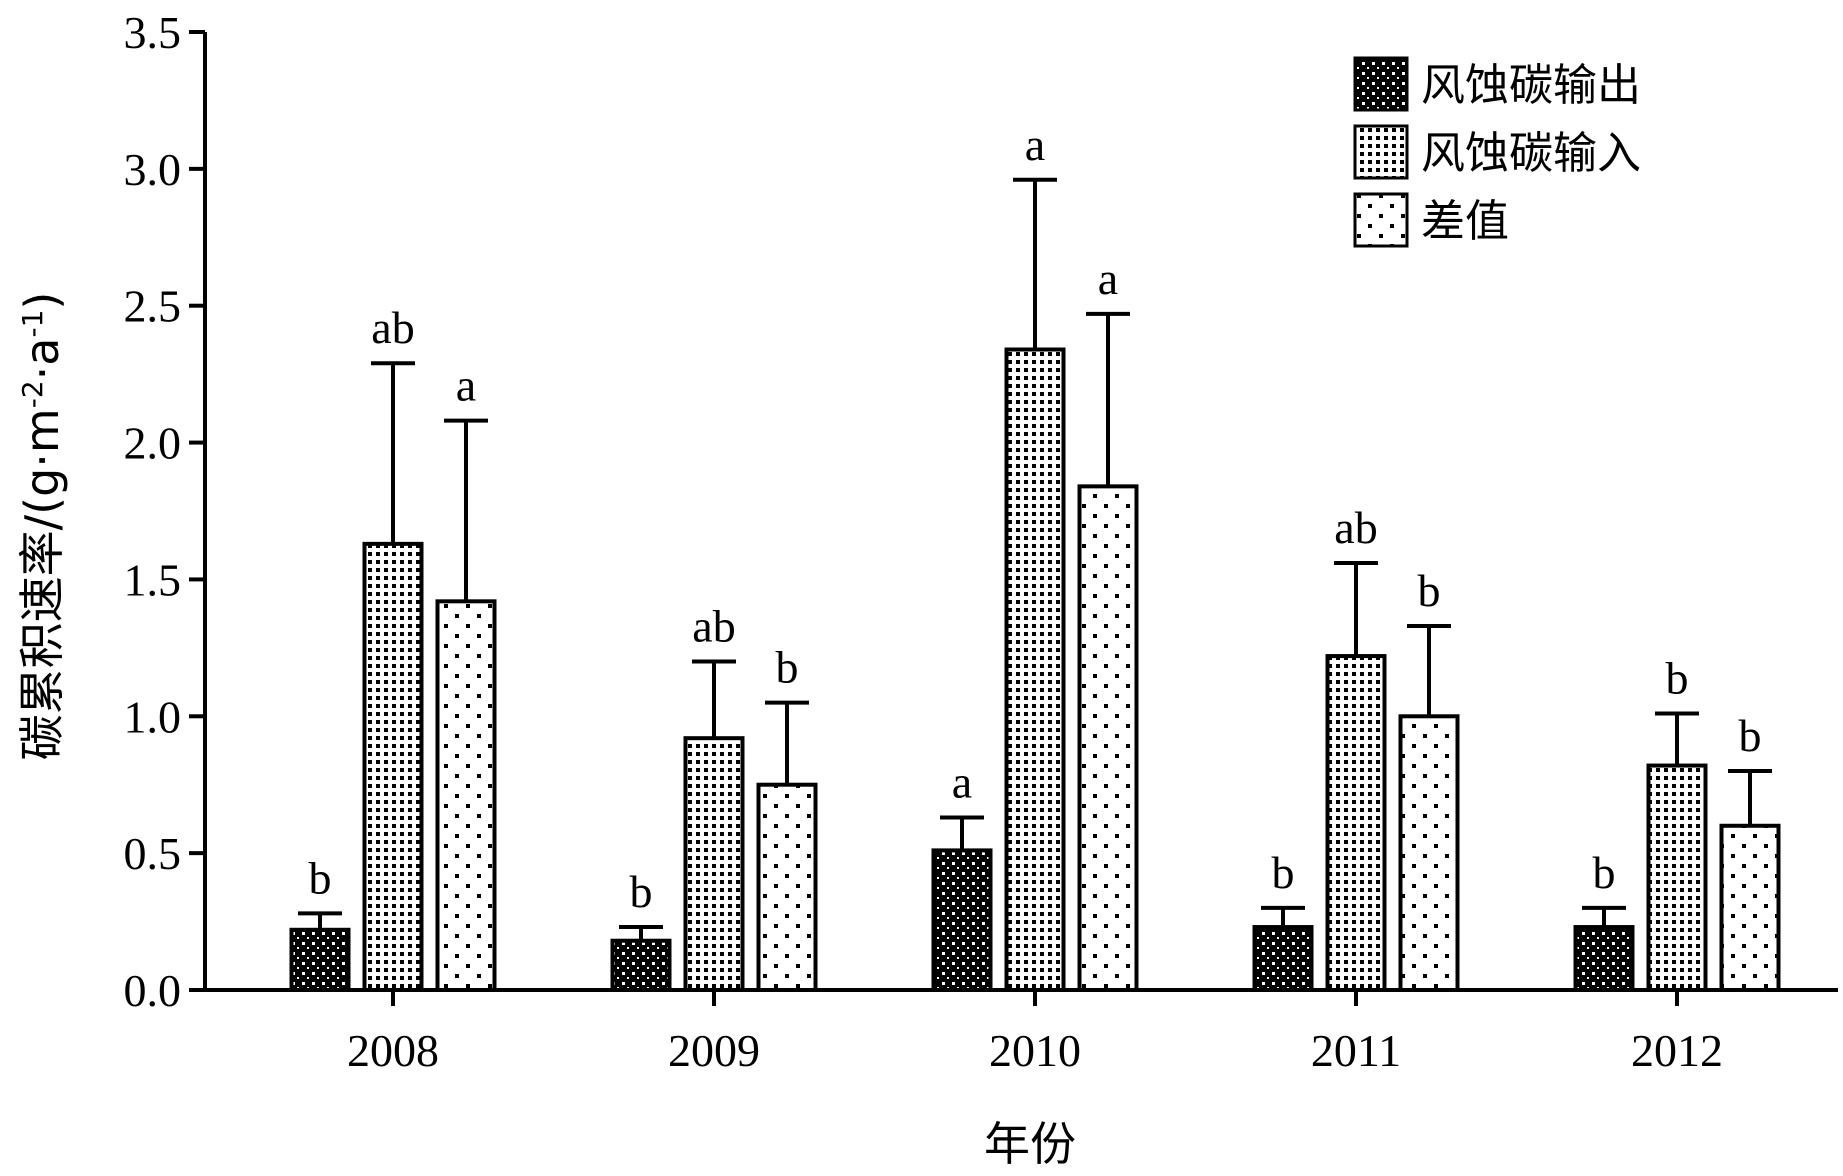 The height and width of the screenshot is (1176, 1843). I want to click on x-tick-label-2008: 2008, so click(393, 1050).